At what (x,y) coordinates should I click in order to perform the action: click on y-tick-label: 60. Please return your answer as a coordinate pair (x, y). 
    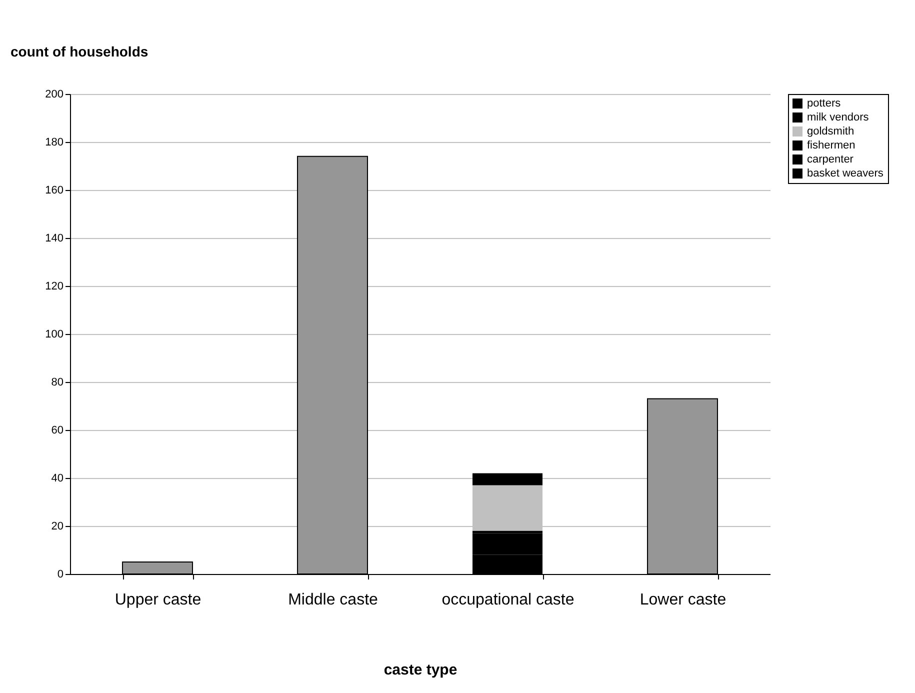
    Looking at the image, I should click on (57, 430).